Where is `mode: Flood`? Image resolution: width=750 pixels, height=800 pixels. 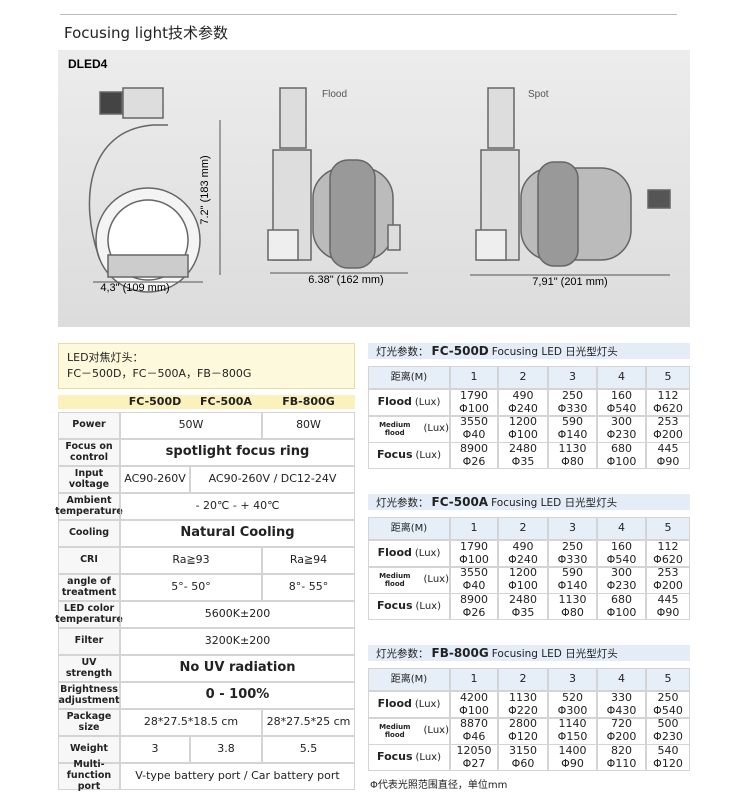 mode: Flood is located at coordinates (394, 553).